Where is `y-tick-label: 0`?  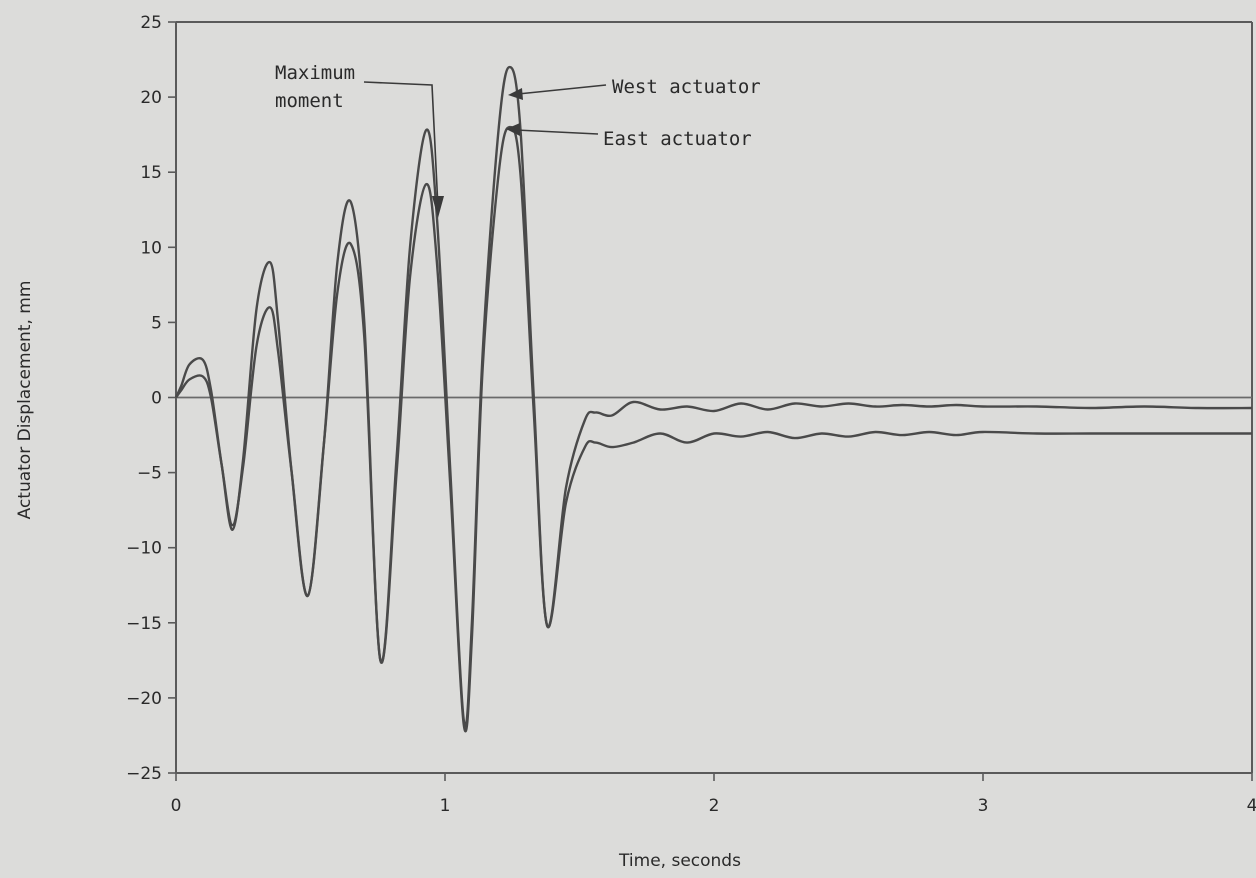 y-tick-label: 0 is located at coordinates (156, 399).